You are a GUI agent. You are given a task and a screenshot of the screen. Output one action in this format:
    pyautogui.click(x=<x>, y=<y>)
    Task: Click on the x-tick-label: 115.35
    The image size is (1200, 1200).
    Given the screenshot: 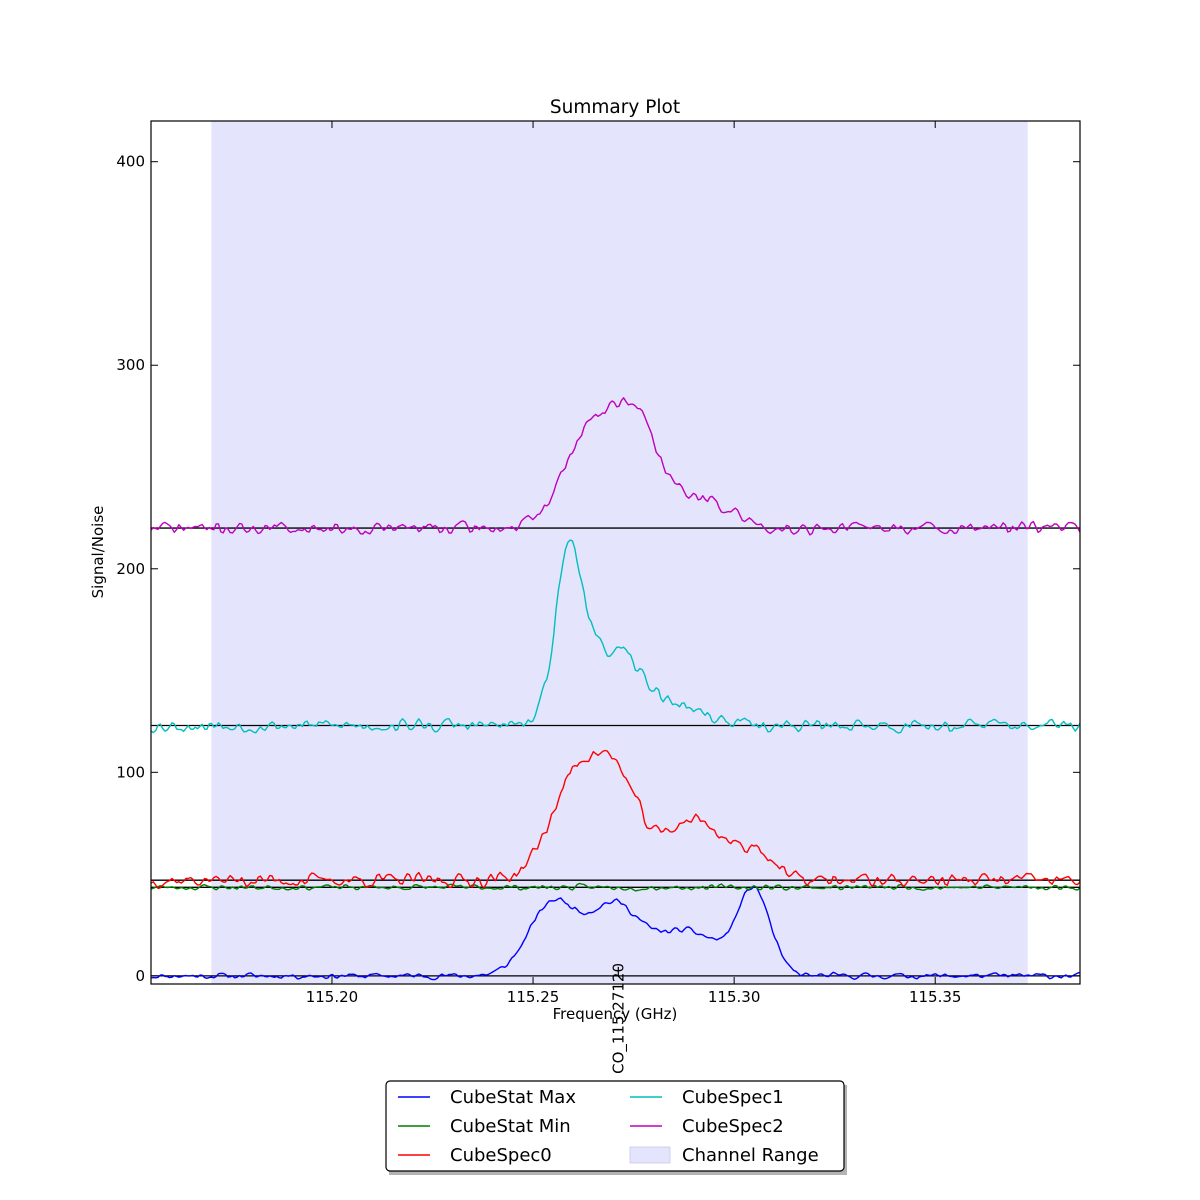 What is the action you would take?
    pyautogui.click(x=935, y=997)
    